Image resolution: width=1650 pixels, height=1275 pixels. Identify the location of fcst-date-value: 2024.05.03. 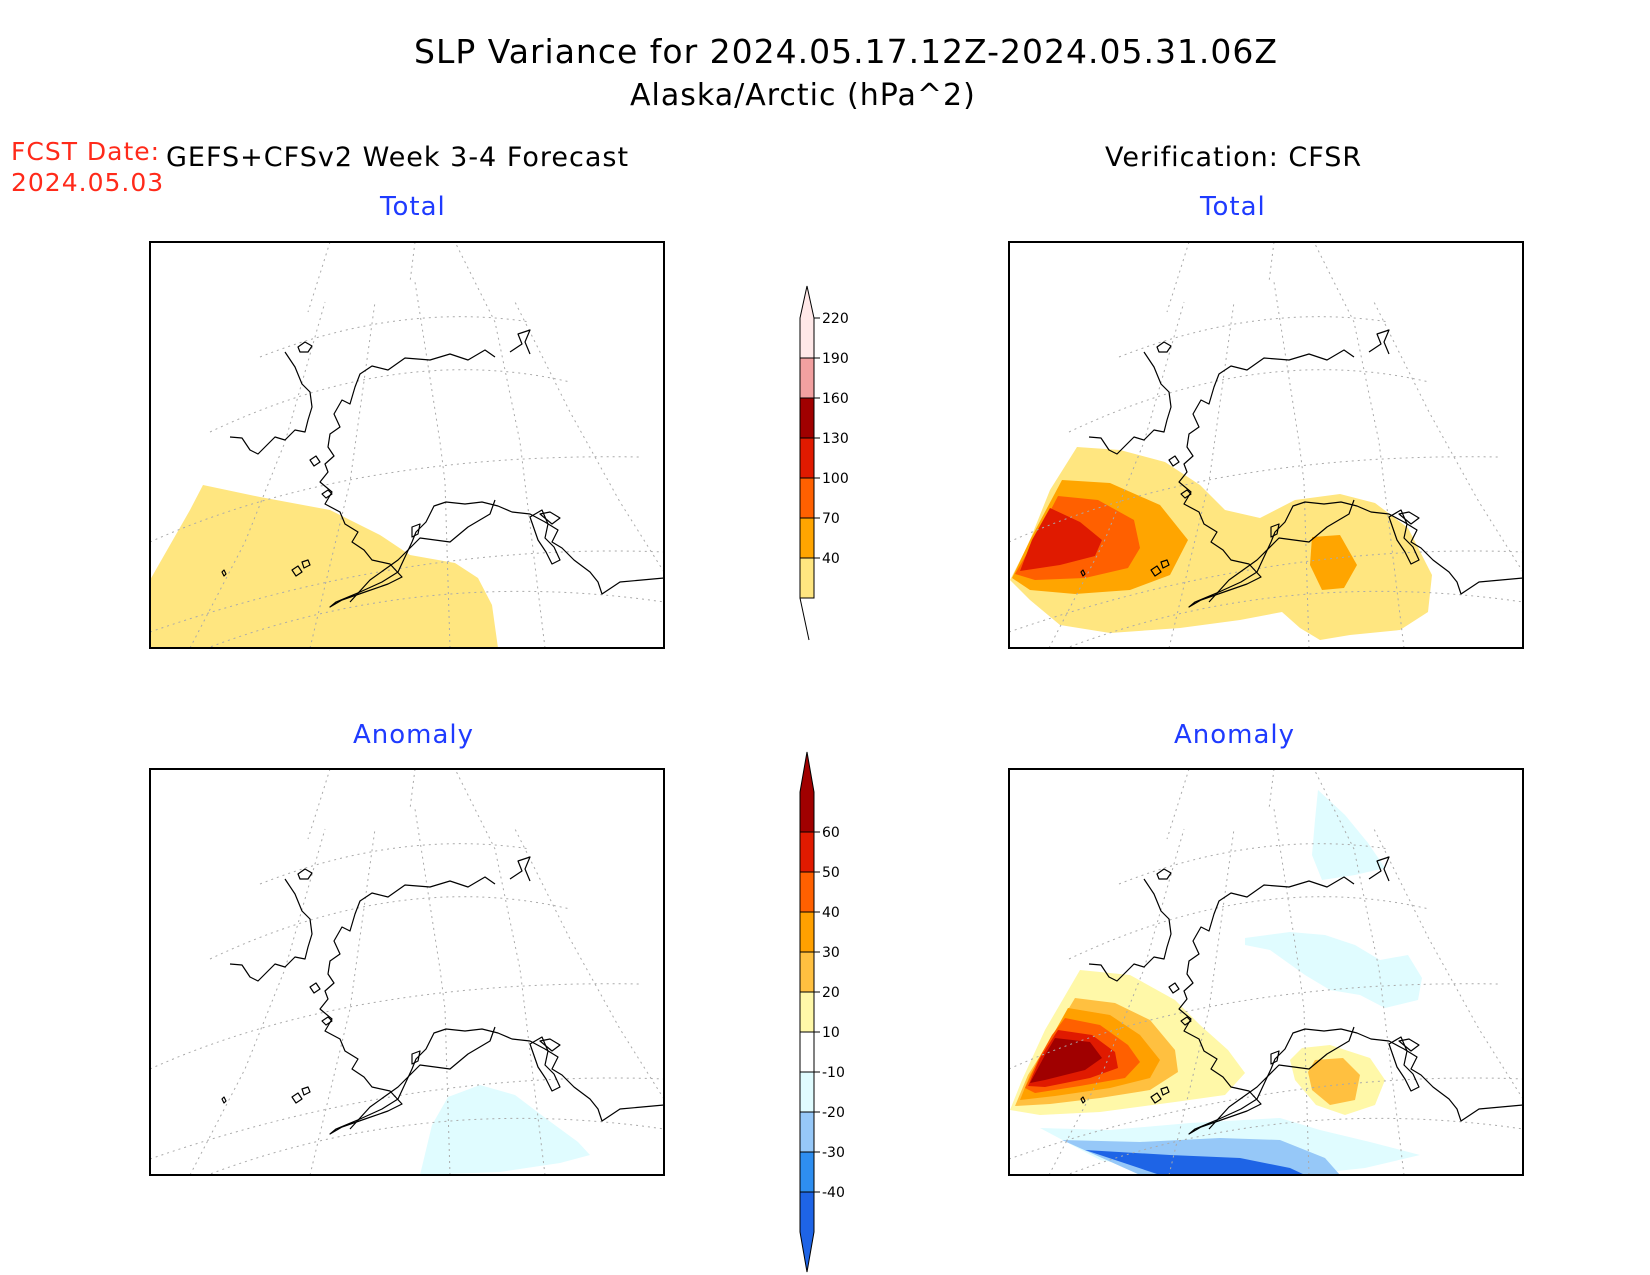
(88, 182).